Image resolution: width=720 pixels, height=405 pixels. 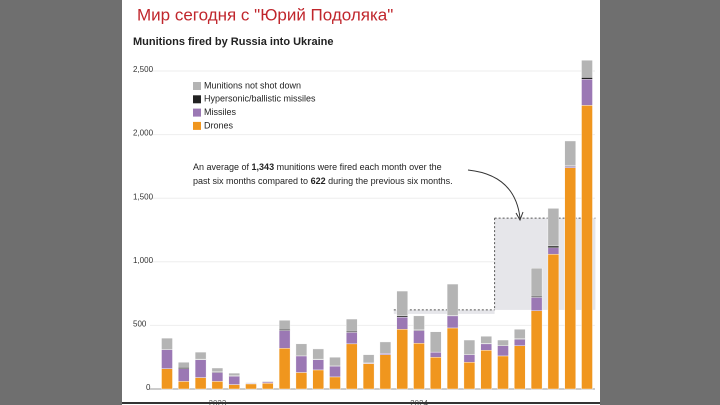 I want to click on legend-label: Munitions not shot down, so click(x=252, y=85).